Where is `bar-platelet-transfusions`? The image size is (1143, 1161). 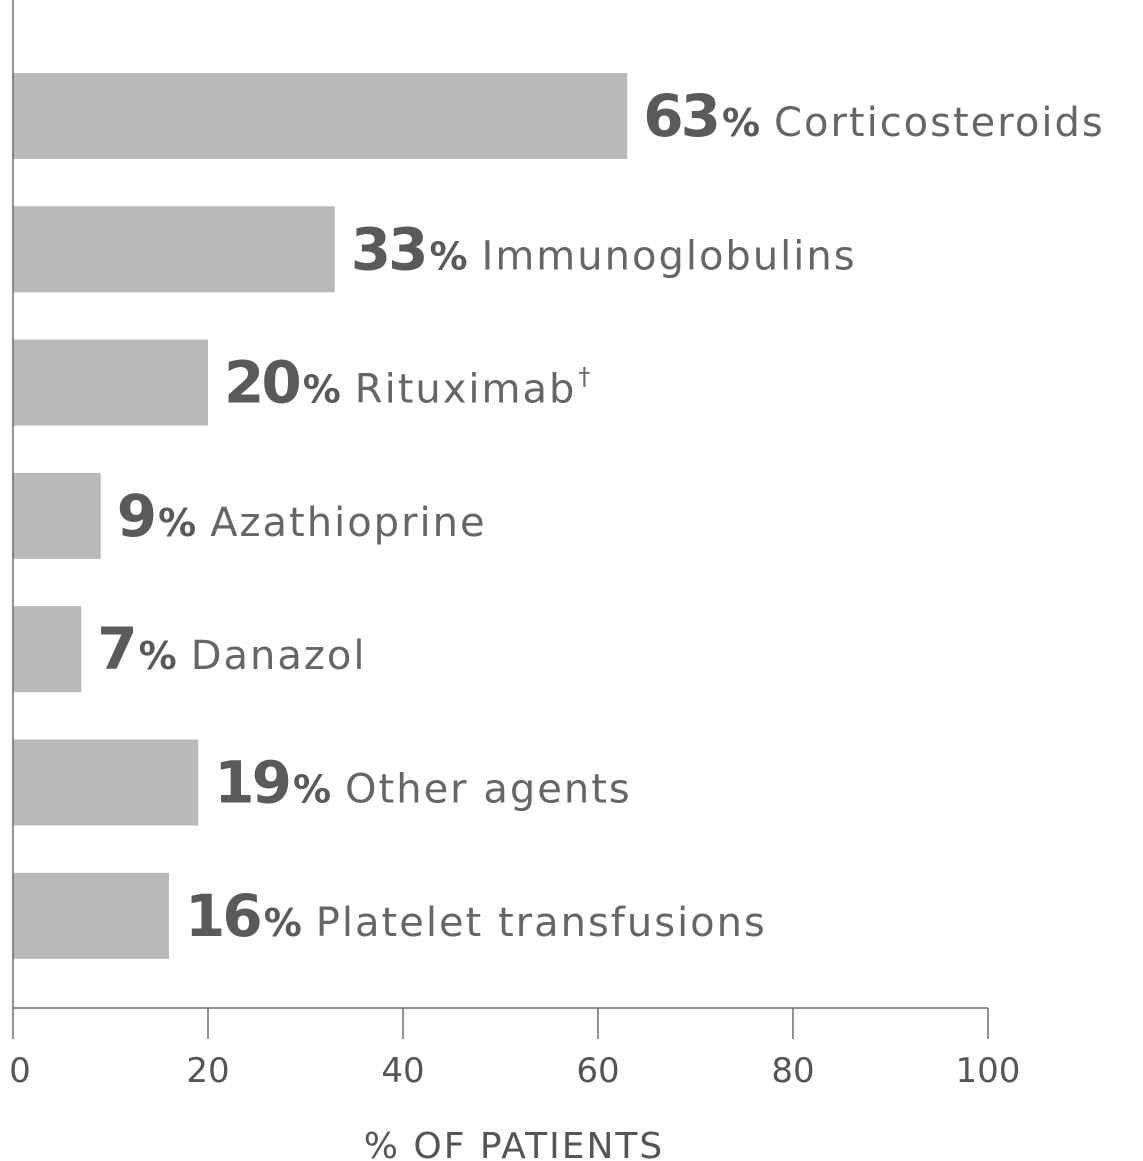 bar-platelet-transfusions is located at coordinates (91, 915).